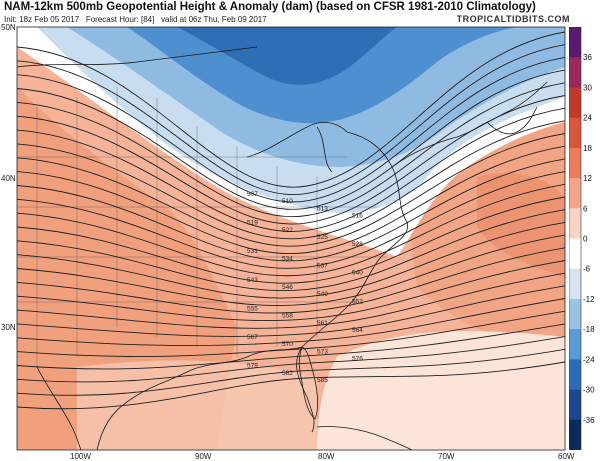 The height and width of the screenshot is (461, 600). Describe the element at coordinates (587, 87) in the screenshot. I see `colorbar-tick-label: 30` at that location.